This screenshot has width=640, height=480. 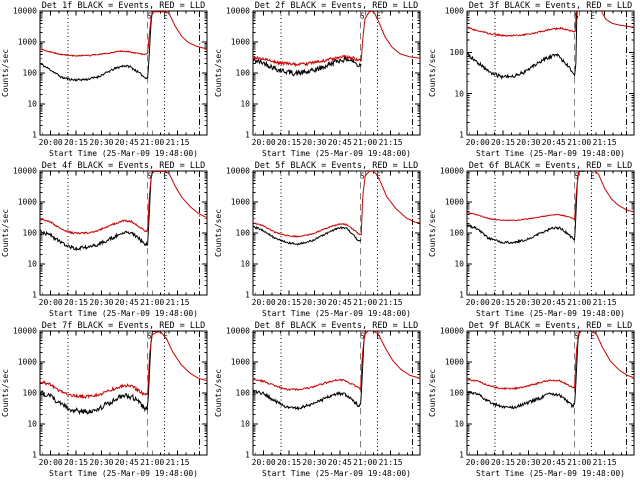 I want to click on svg-text:Det 2f BLACK = Events, RED = L: Det 2f BLACK = Events, RED = LLD, so click(x=336, y=6).